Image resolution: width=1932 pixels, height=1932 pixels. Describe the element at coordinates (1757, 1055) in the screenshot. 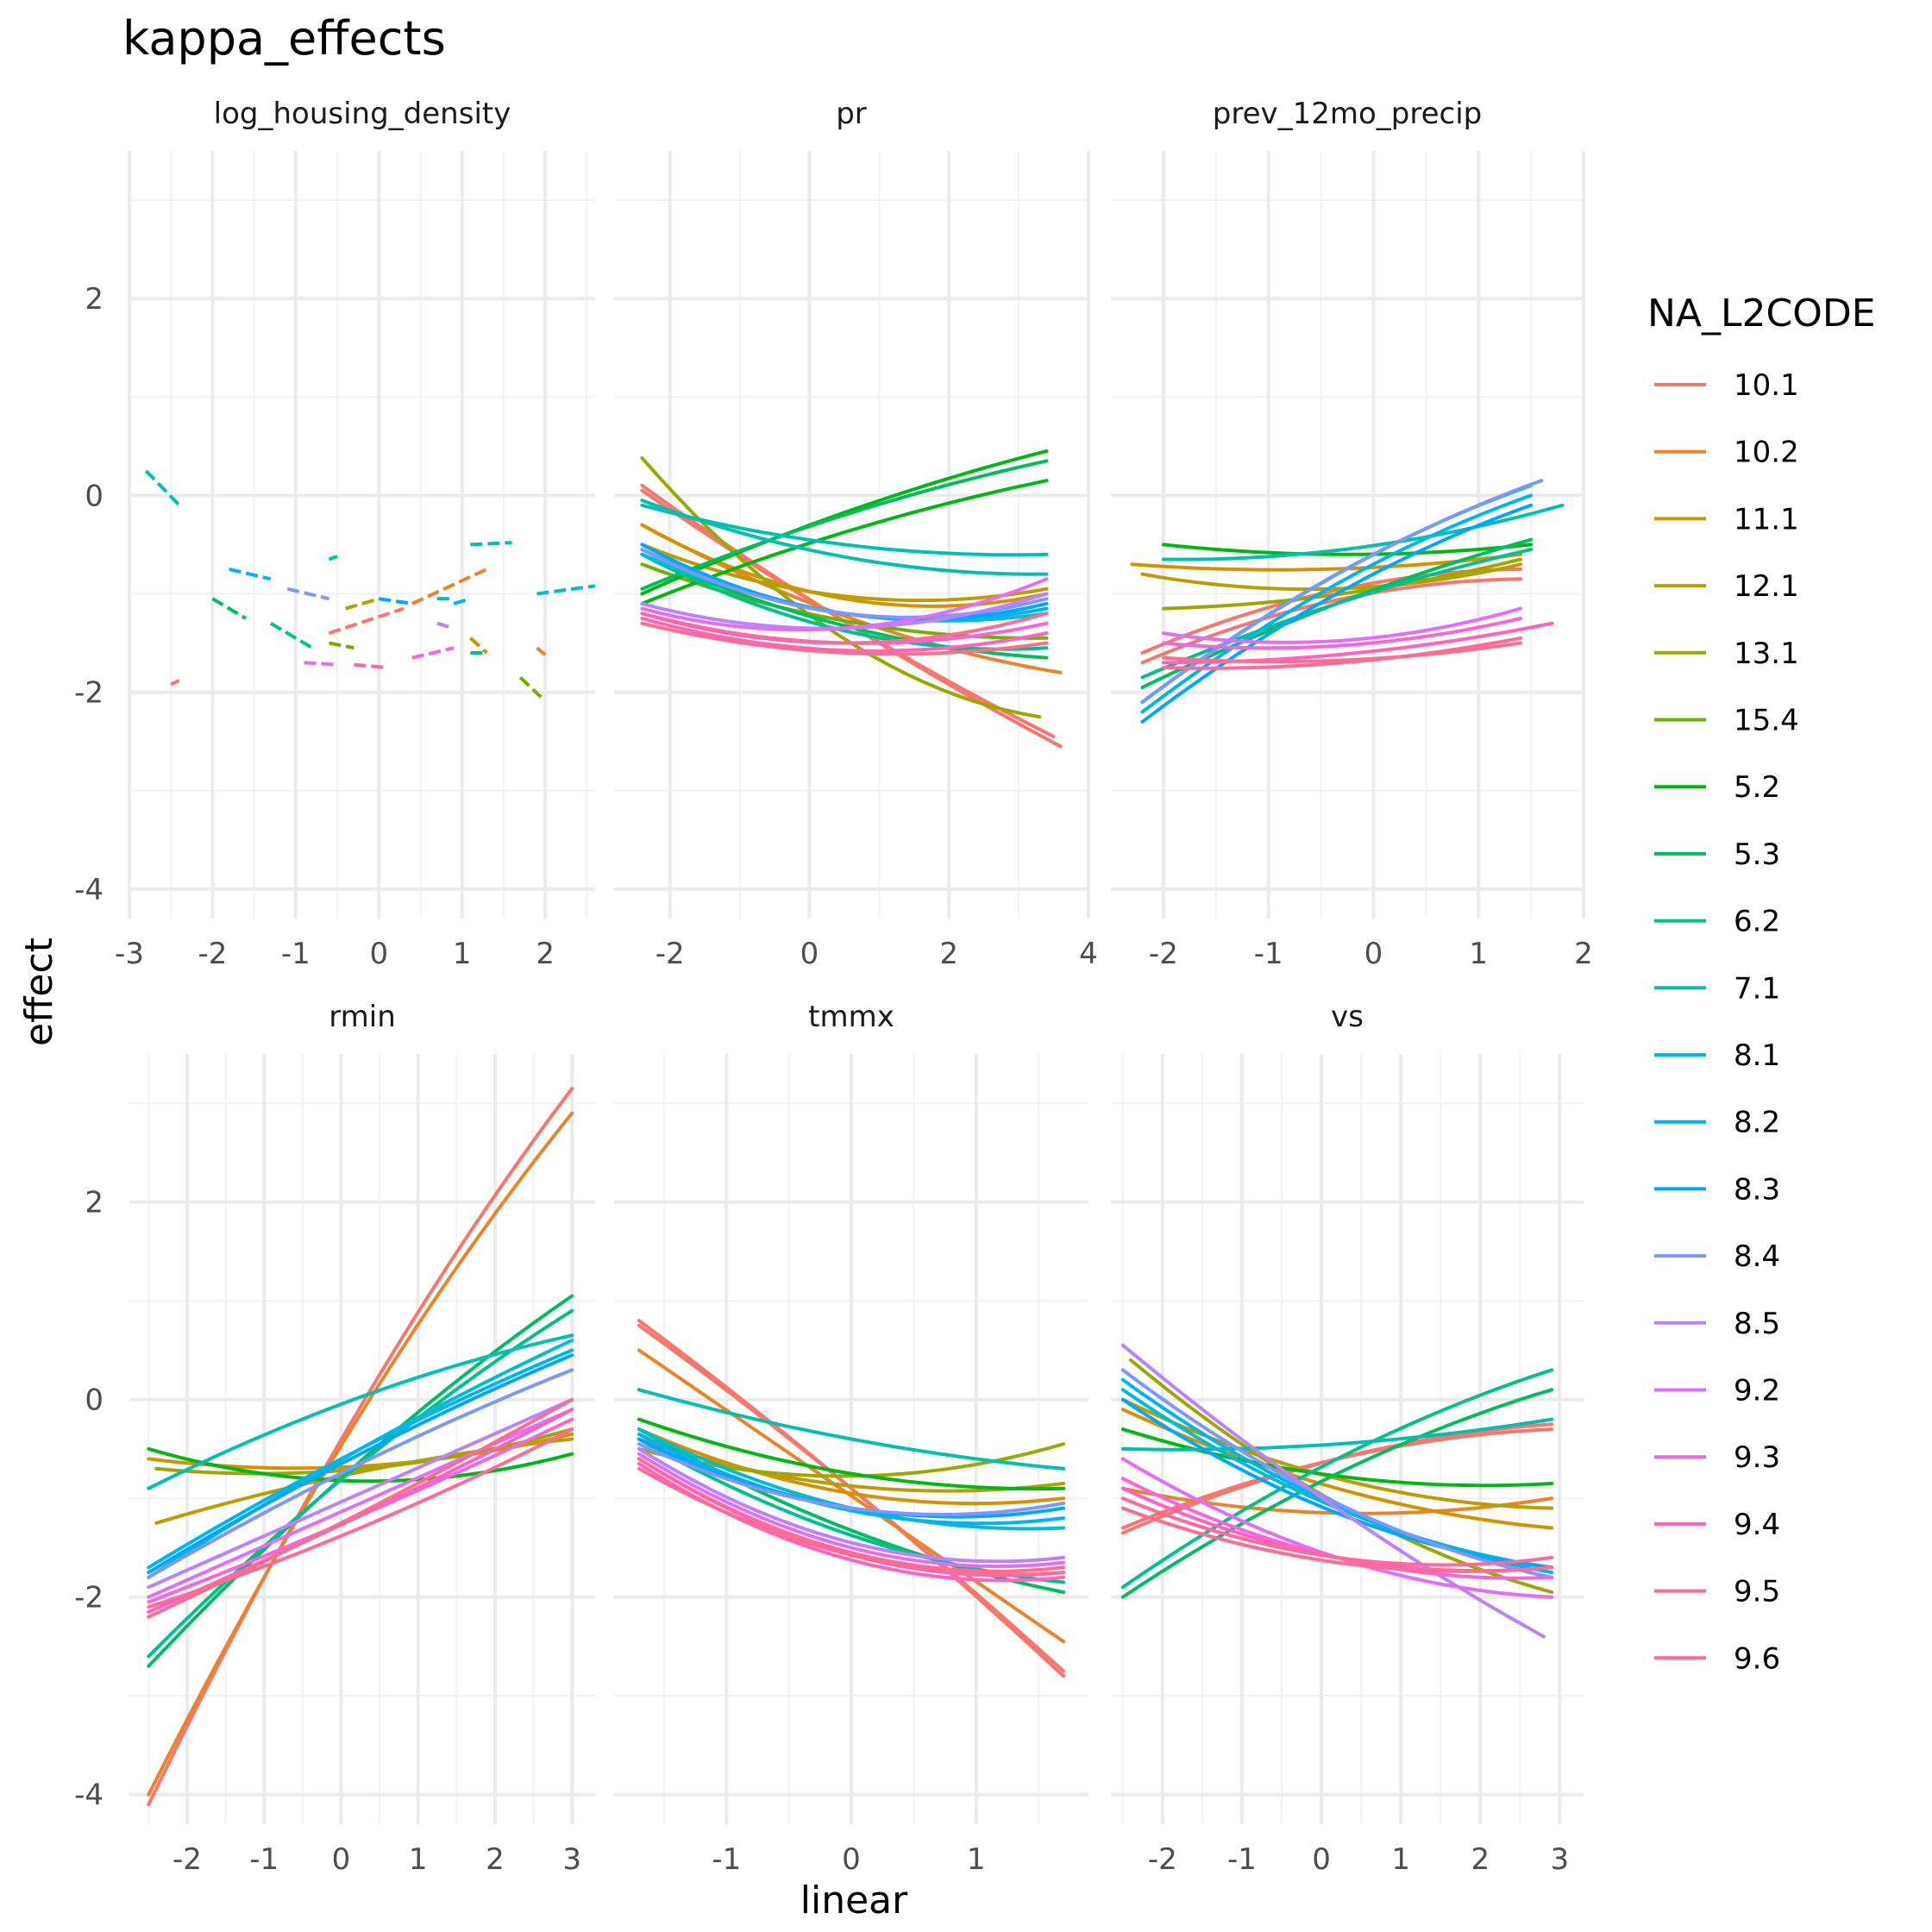

I see `legend-label: 8.1` at that location.